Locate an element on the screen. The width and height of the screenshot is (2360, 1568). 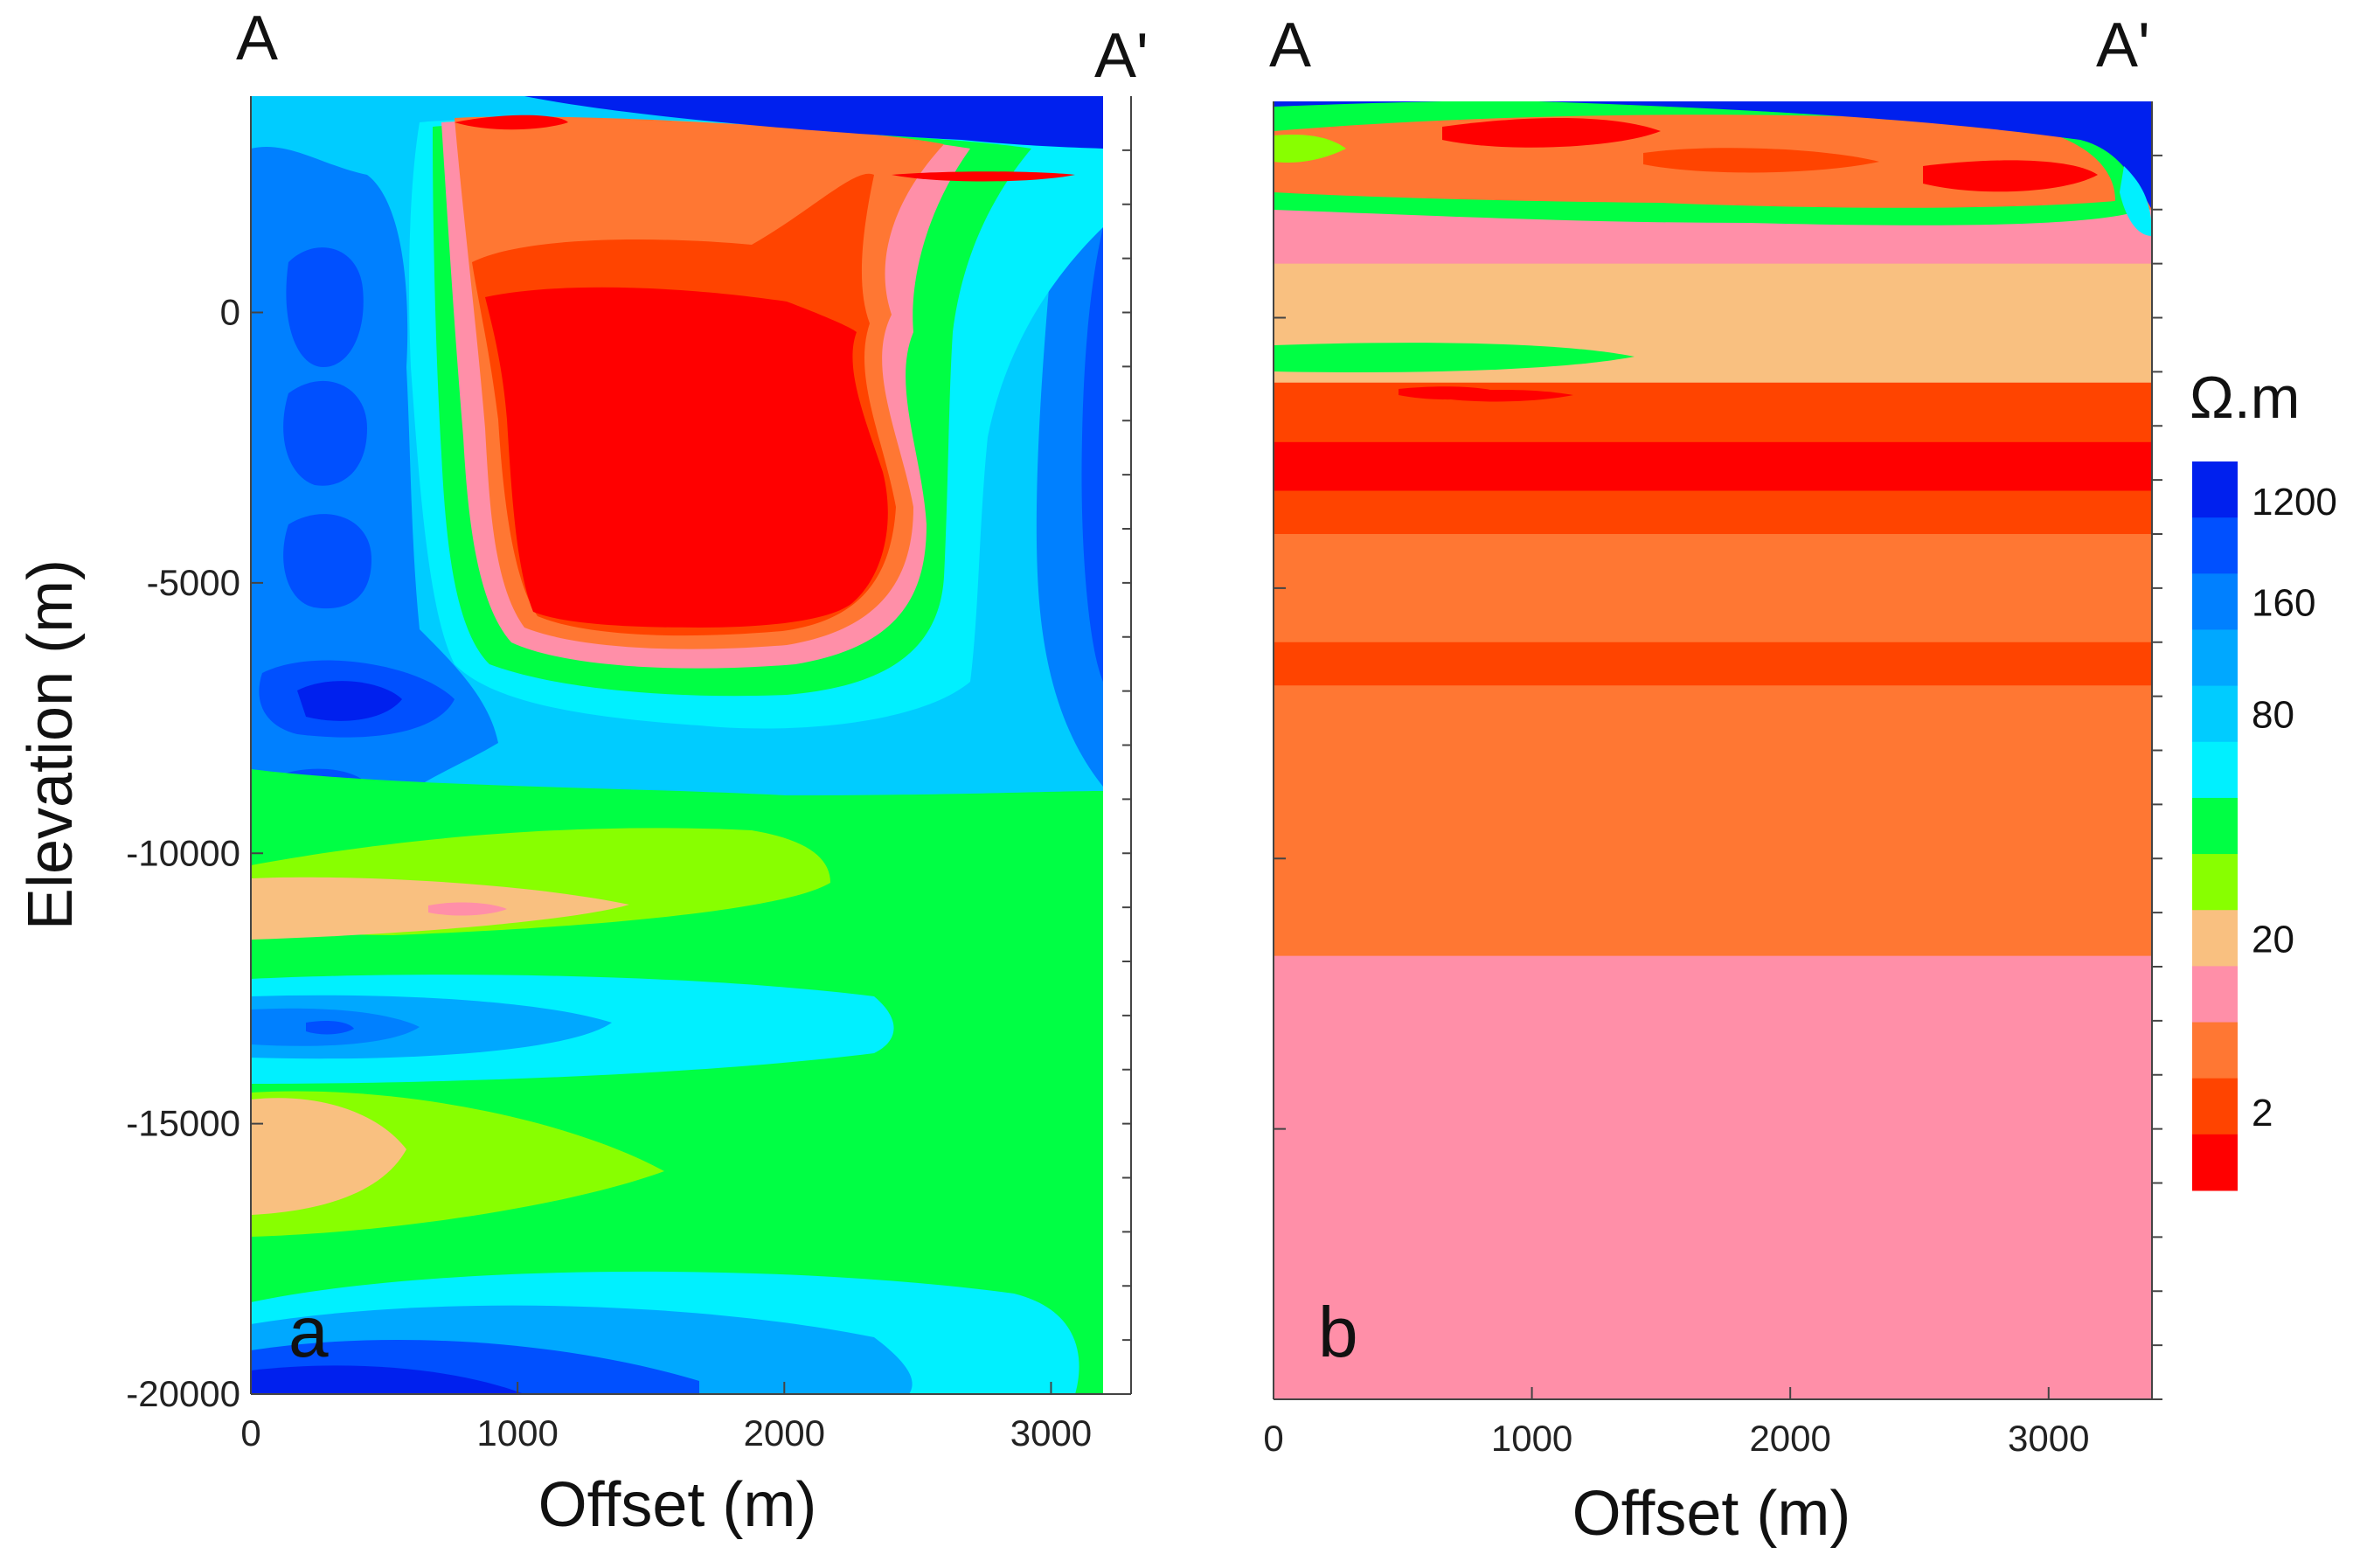
colorbar-label: 160 is located at coordinates (2283, 603).